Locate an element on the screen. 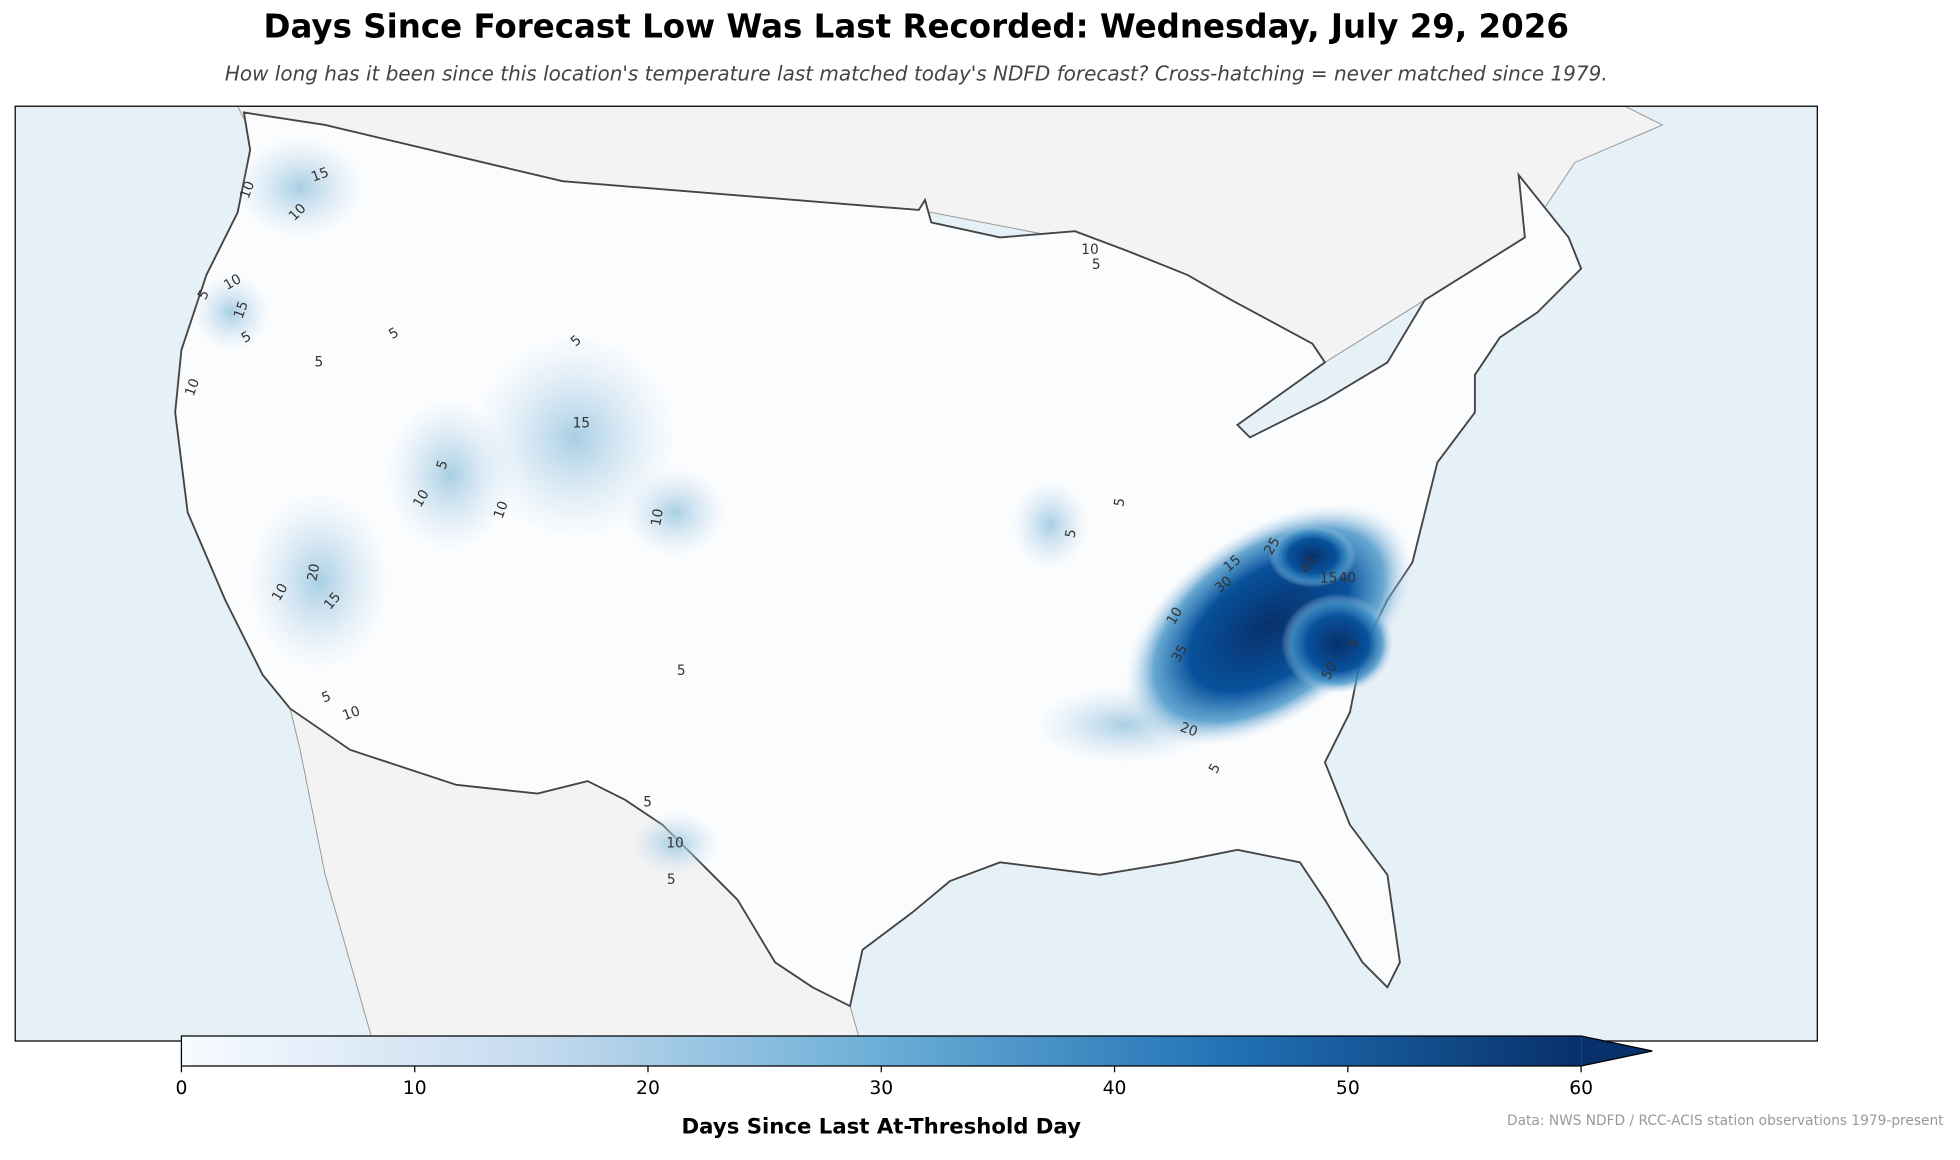 The image size is (1960, 1160). colorbar-tick-label: 60 is located at coordinates (1581, 1088).